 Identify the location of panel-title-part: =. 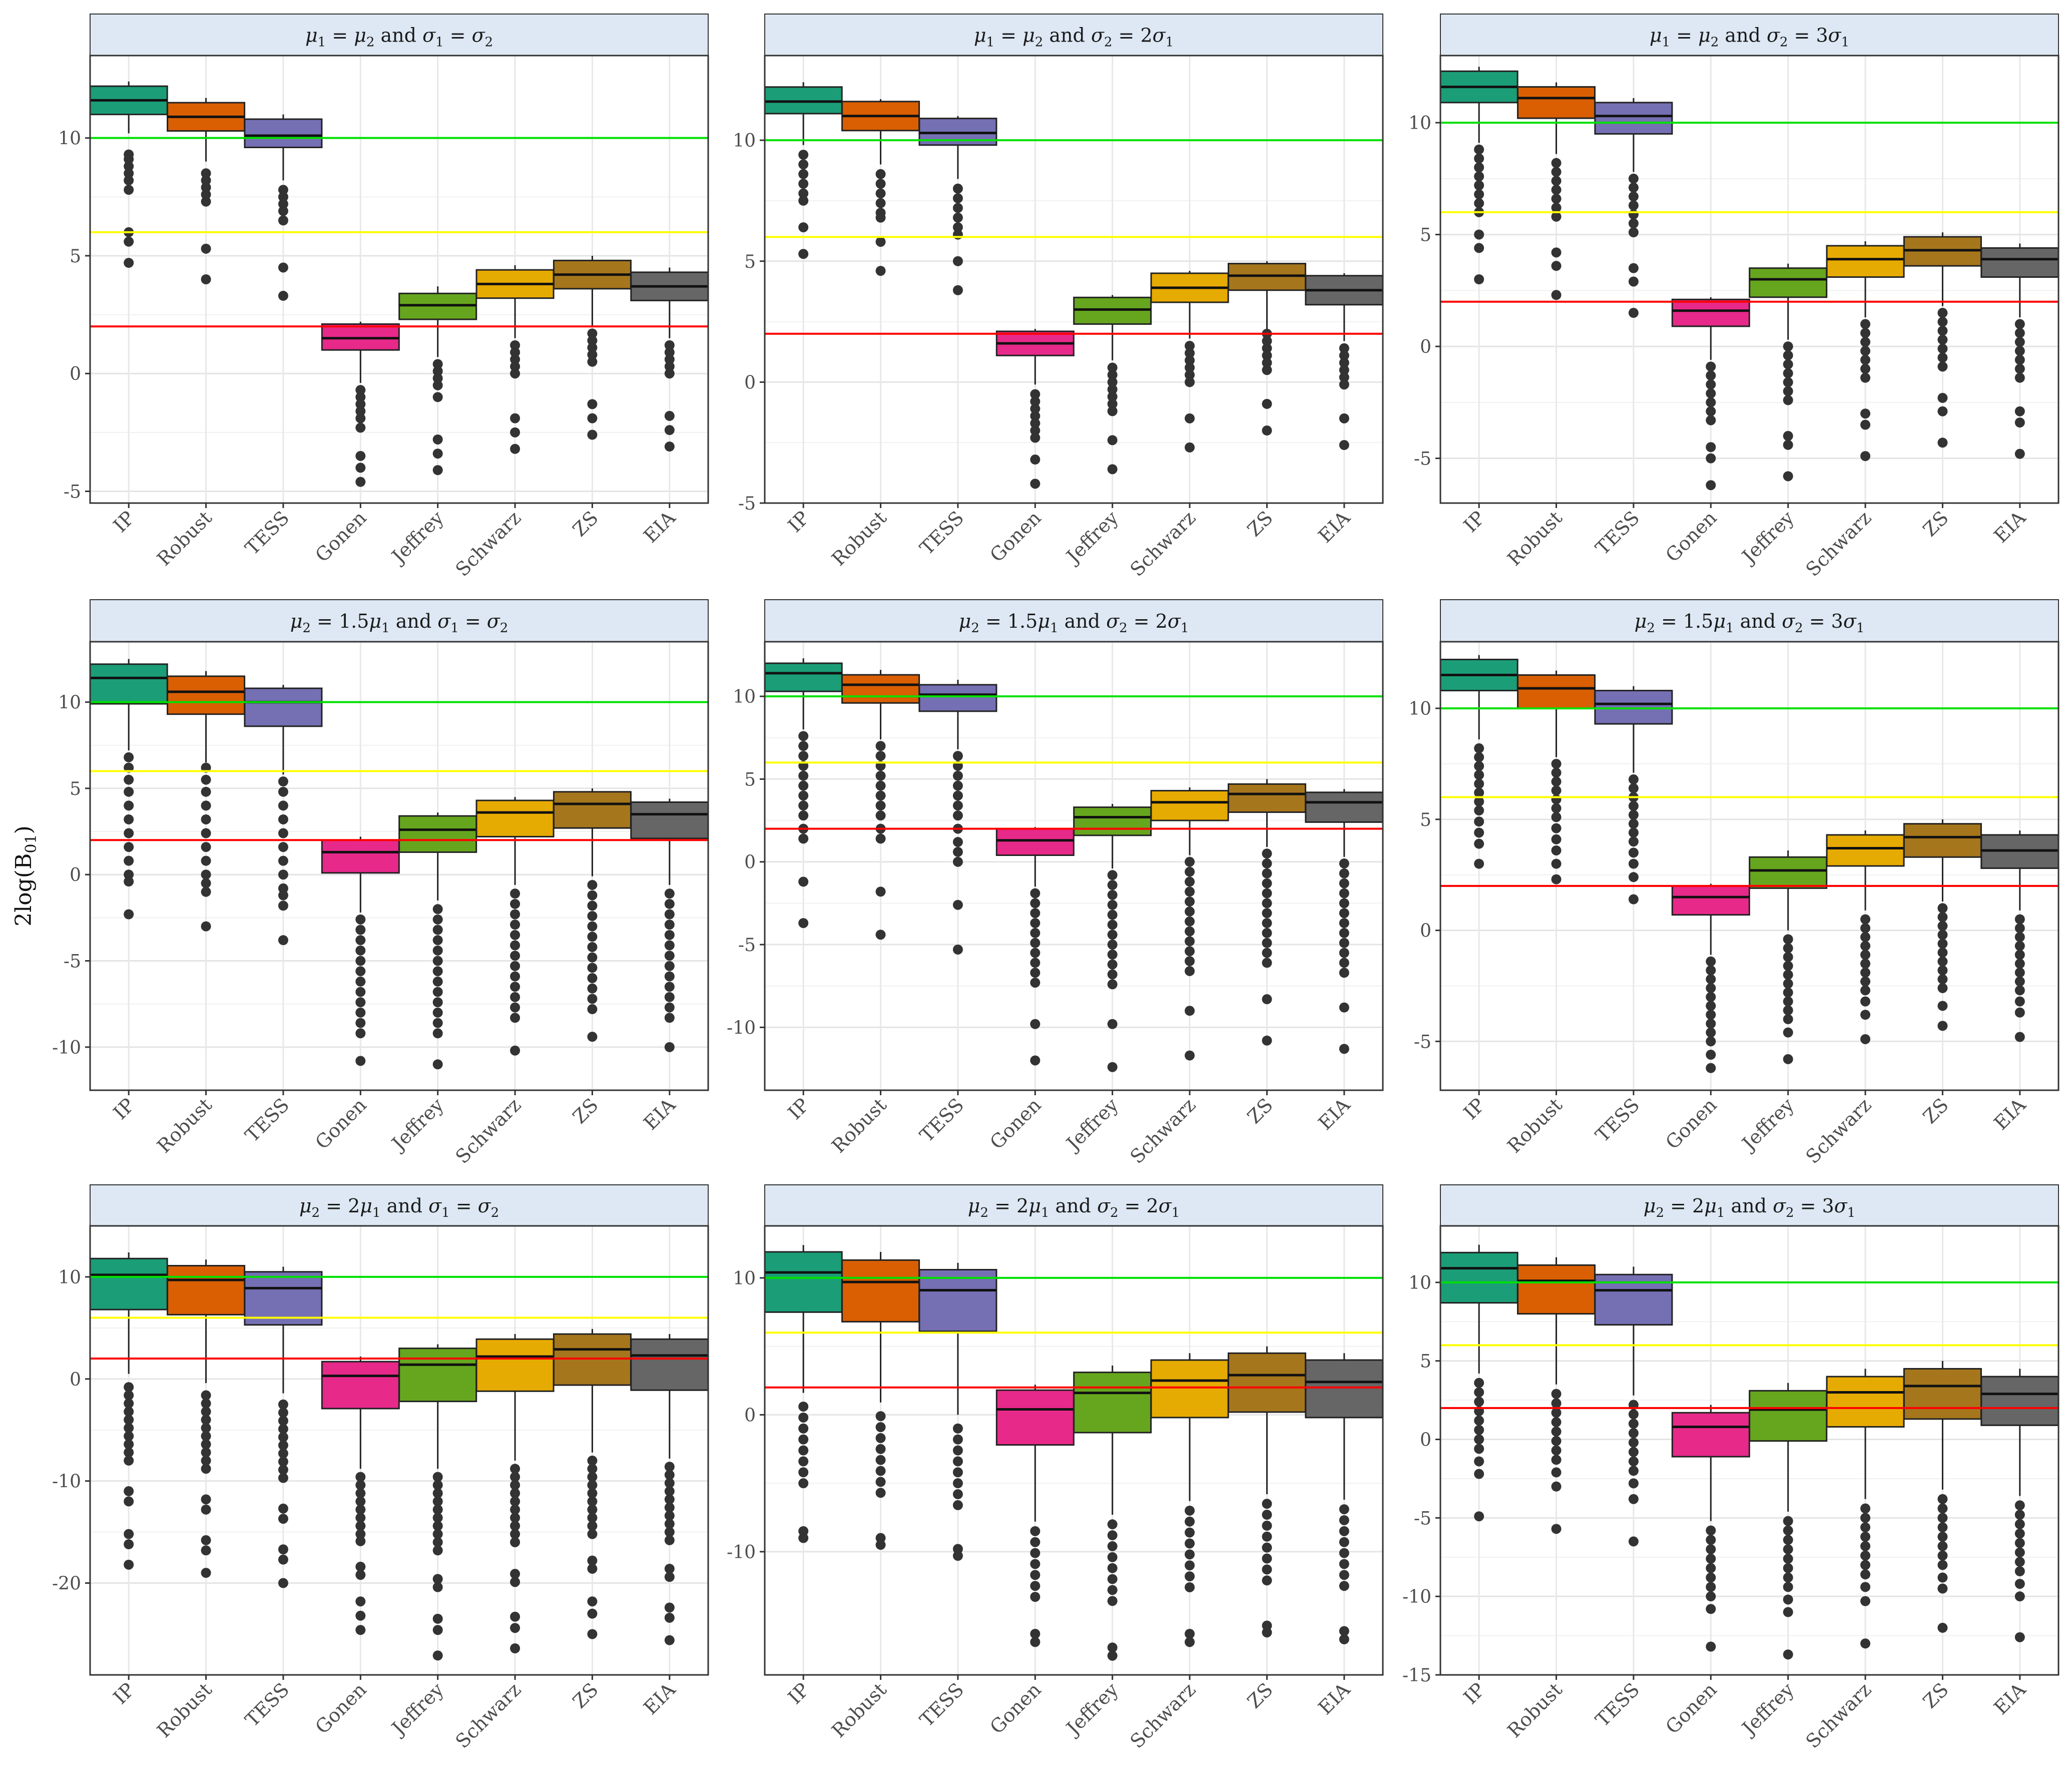
(473, 621).